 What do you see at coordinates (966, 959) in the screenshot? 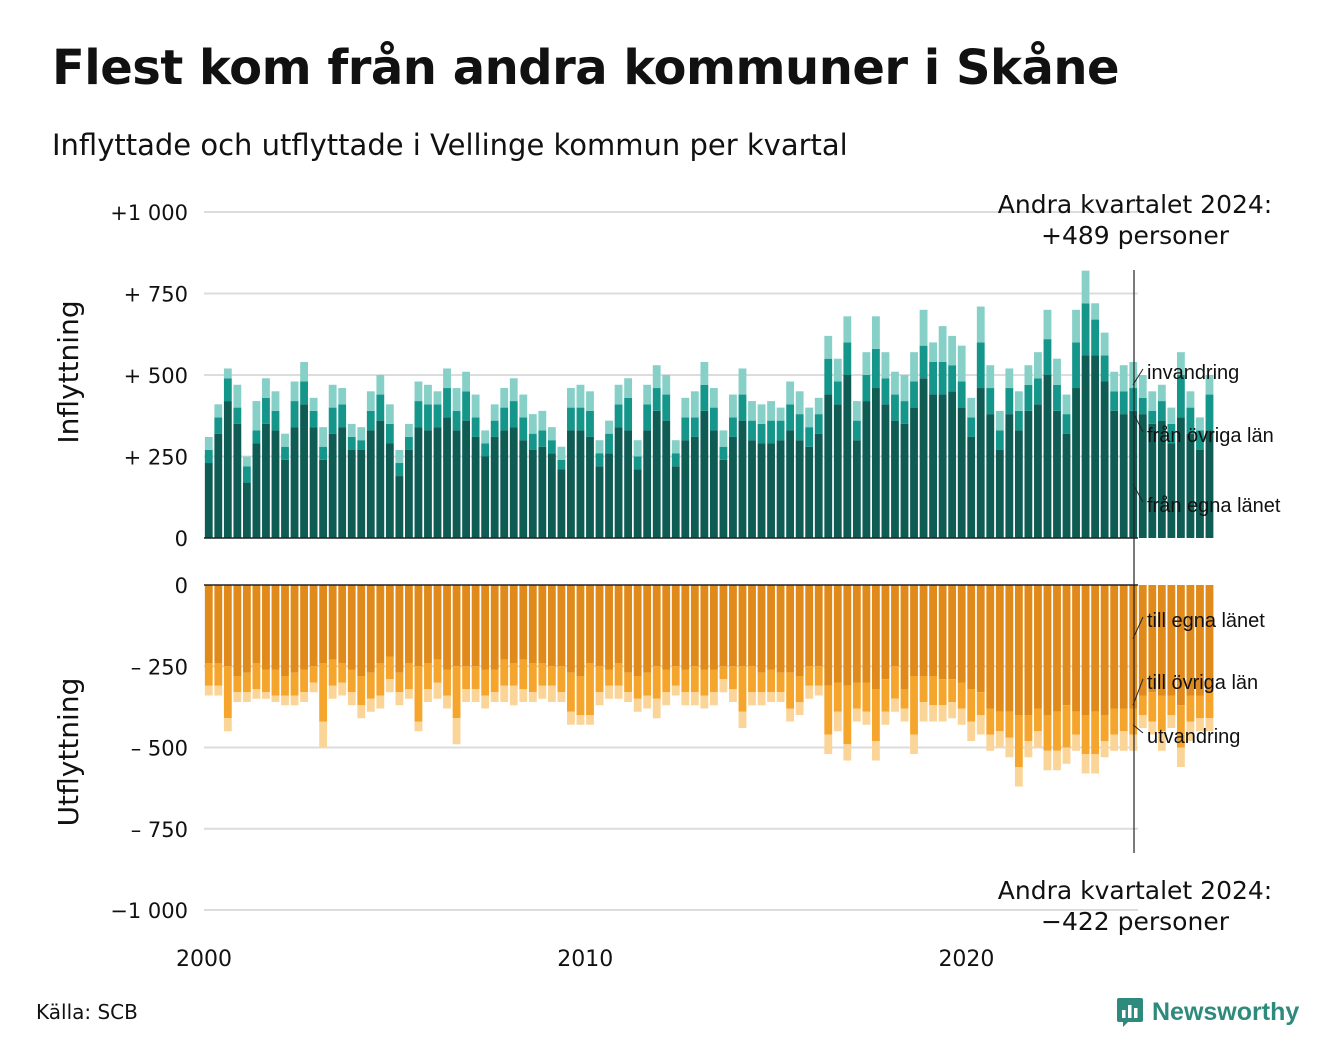
I see `x-tick-label: 2020` at bounding box center [966, 959].